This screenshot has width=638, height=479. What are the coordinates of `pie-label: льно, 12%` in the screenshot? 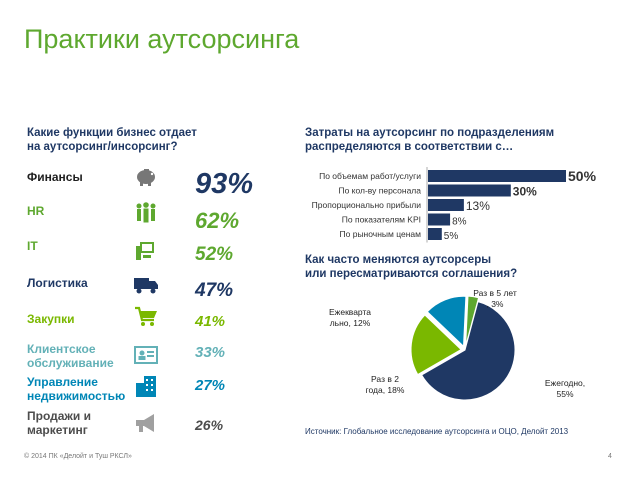 It's located at (350, 323).